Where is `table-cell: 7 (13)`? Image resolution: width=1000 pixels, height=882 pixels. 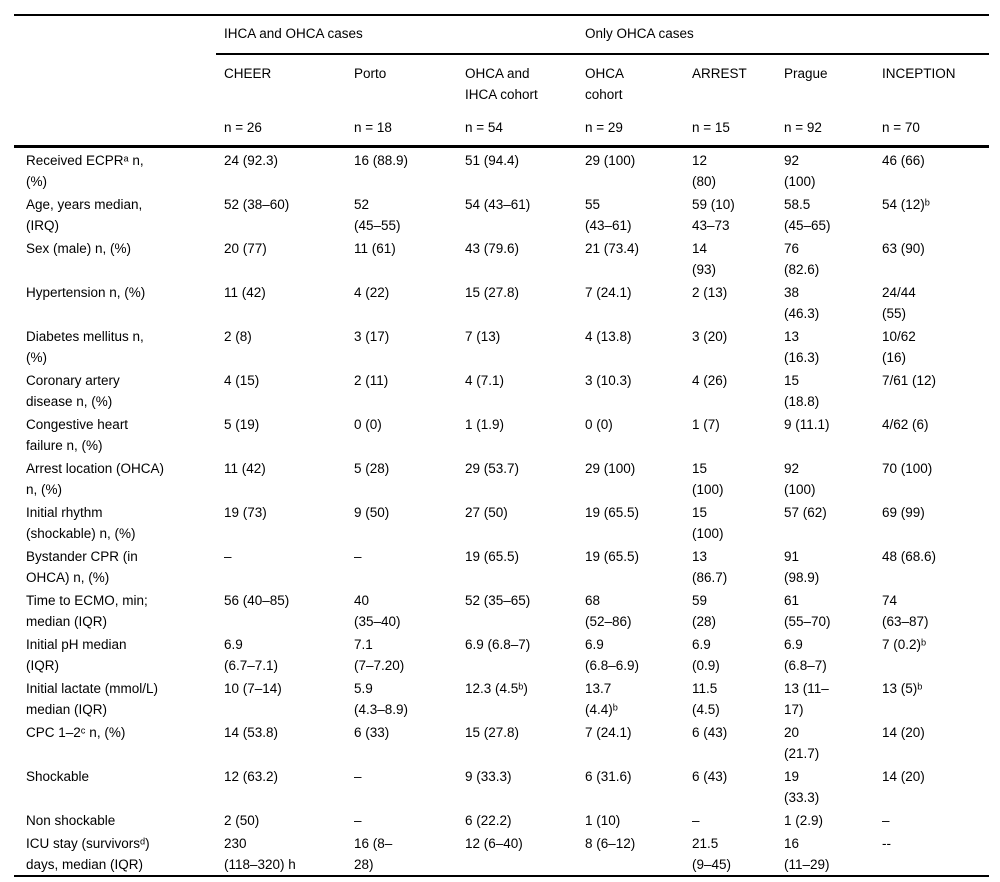
table-cell: 7 (13) is located at coordinates (483, 336).